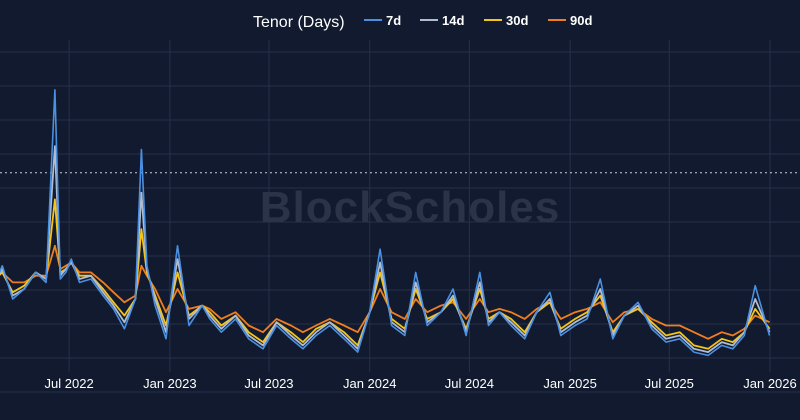  Describe the element at coordinates (299, 22) in the screenshot. I see `legend-title: Tenor (Days)` at that location.